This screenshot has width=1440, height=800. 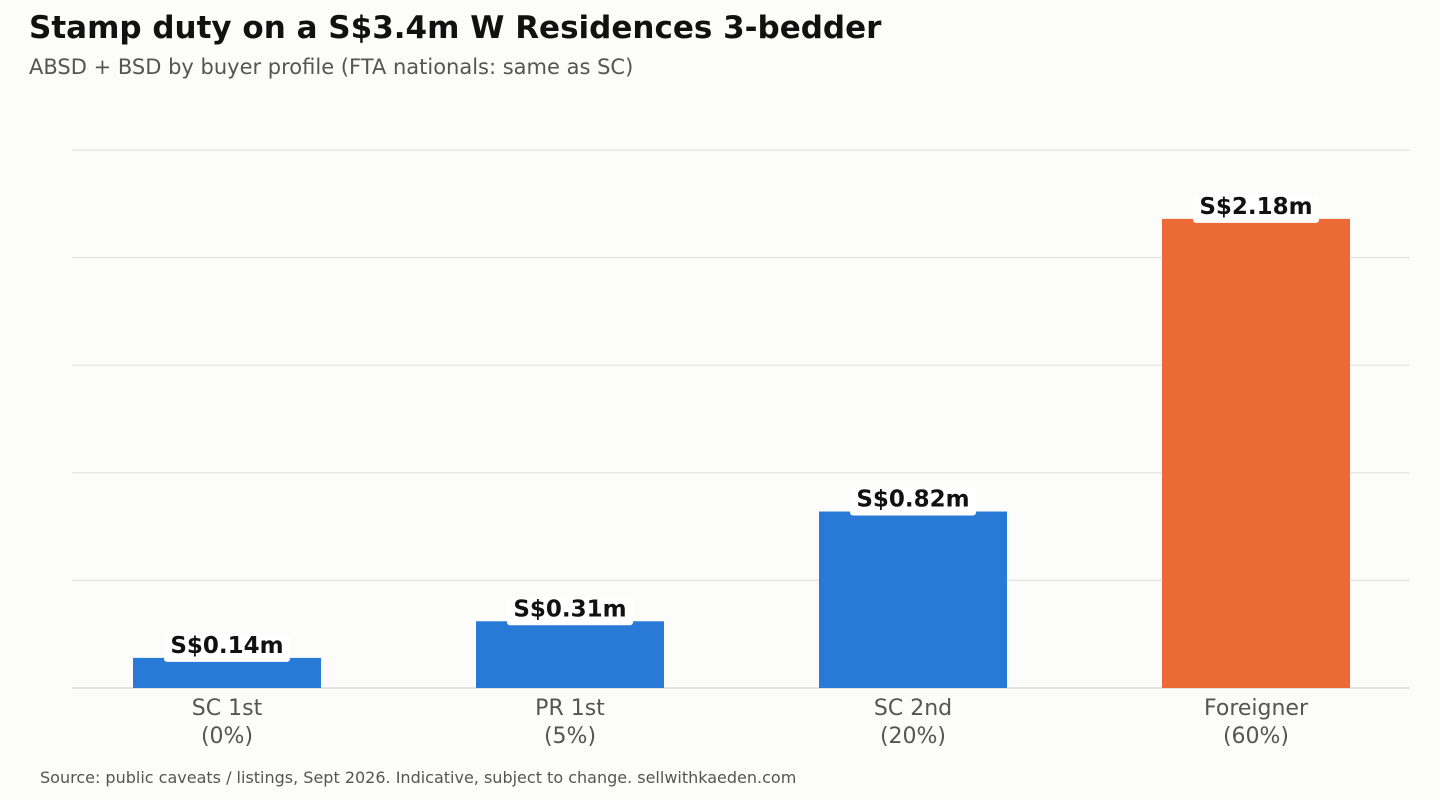 What do you see at coordinates (570, 708) in the screenshot?
I see `category-label: PR 1st` at bounding box center [570, 708].